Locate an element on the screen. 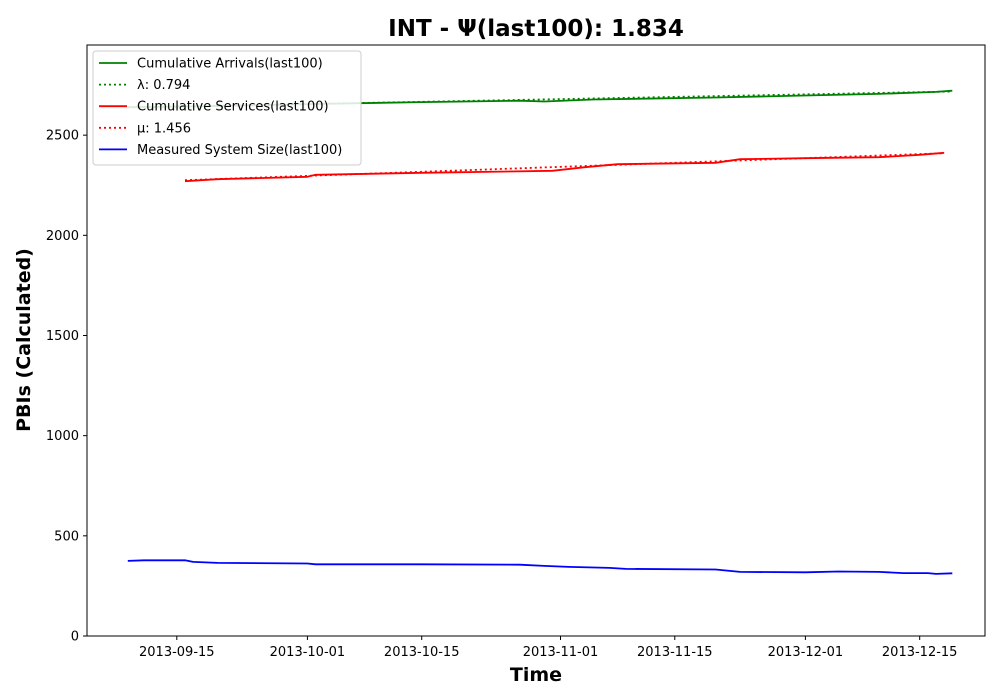 The width and height of the screenshot is (1000, 700). y-tick-label: 2000 is located at coordinates (62, 236).